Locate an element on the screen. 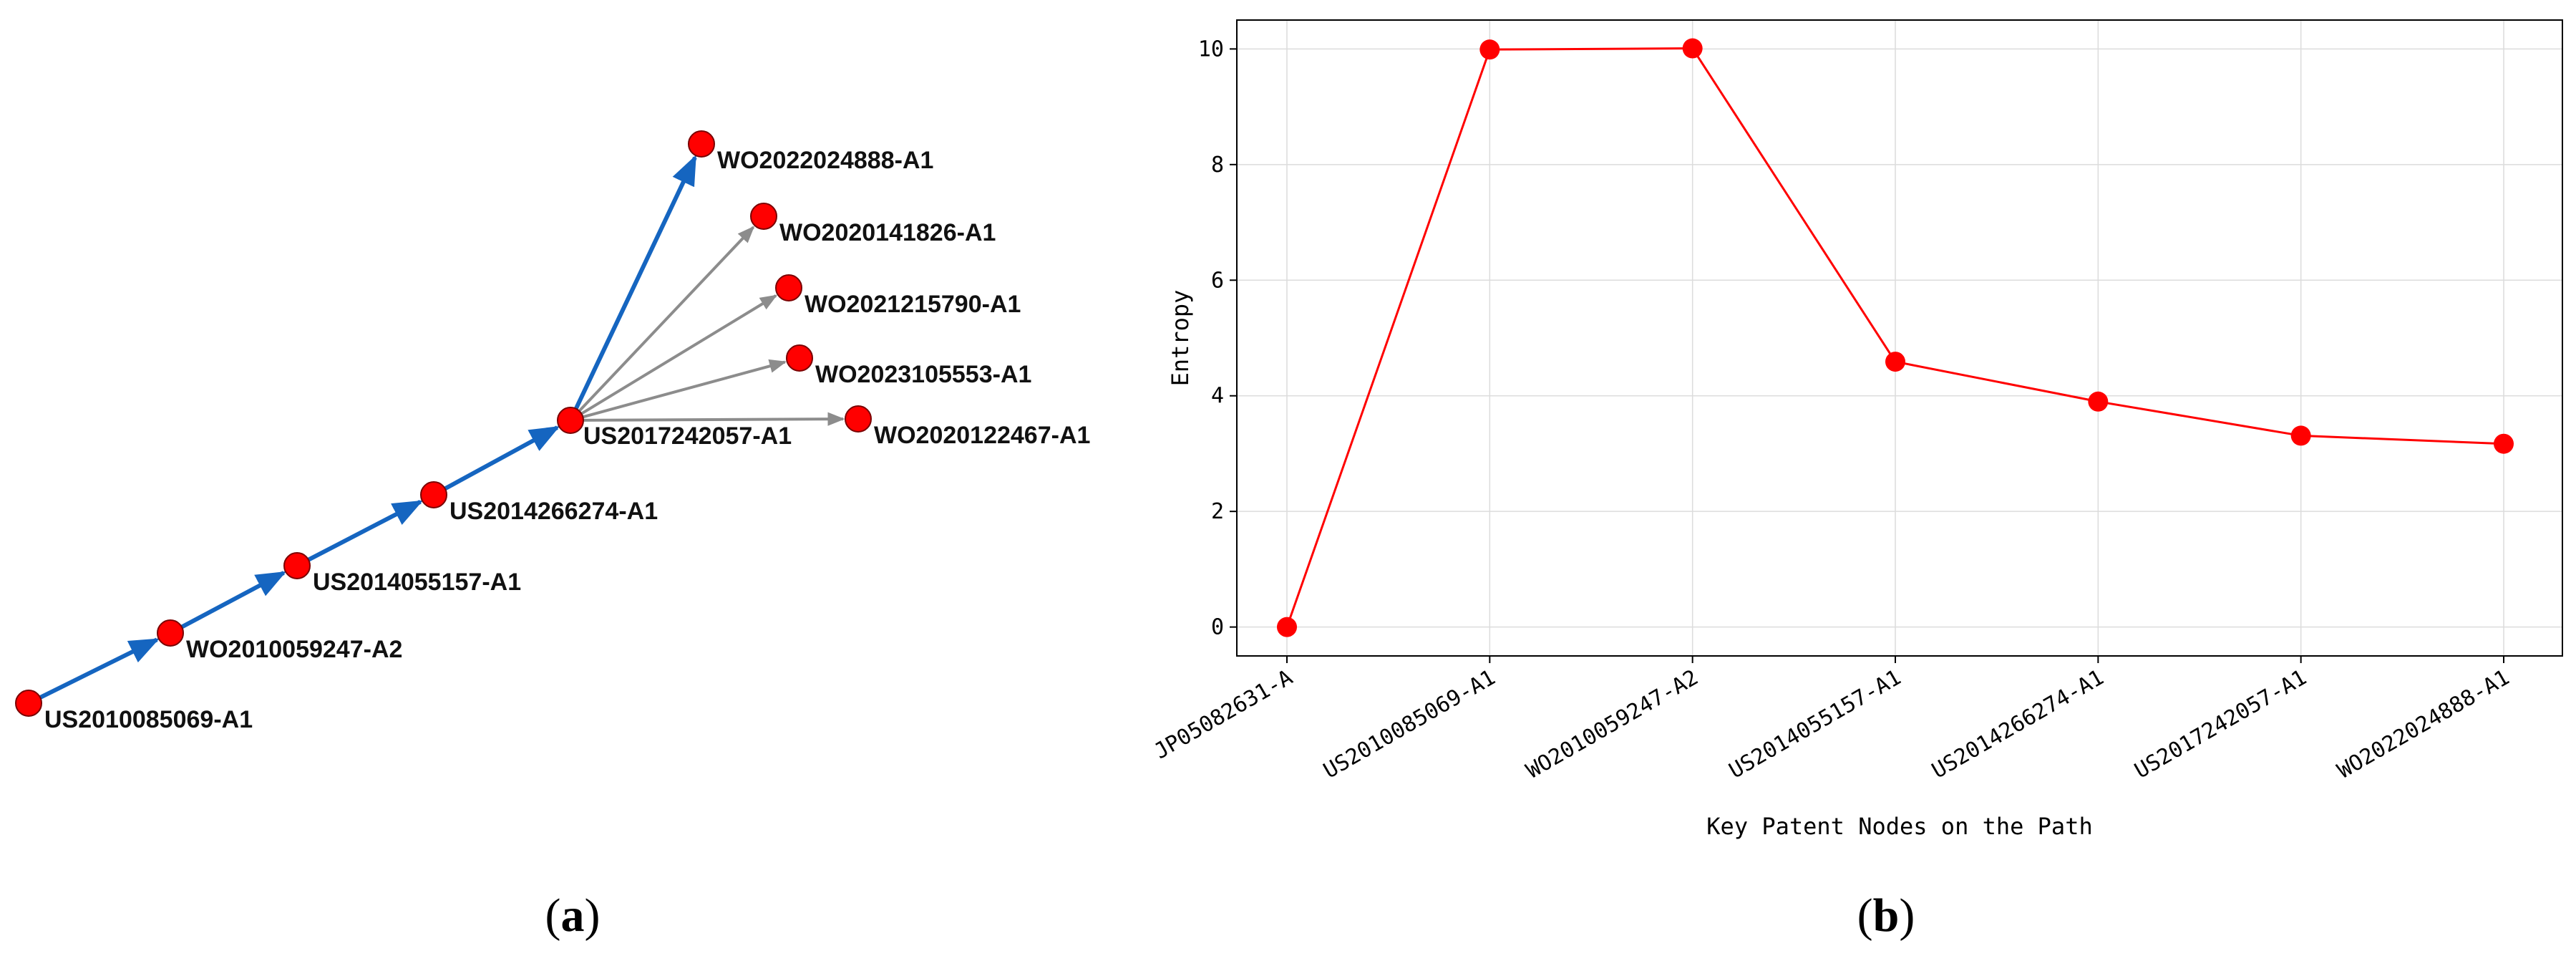 The width and height of the screenshot is (2576, 966). data-point-US2014055157-A1 is located at coordinates (1895, 362).